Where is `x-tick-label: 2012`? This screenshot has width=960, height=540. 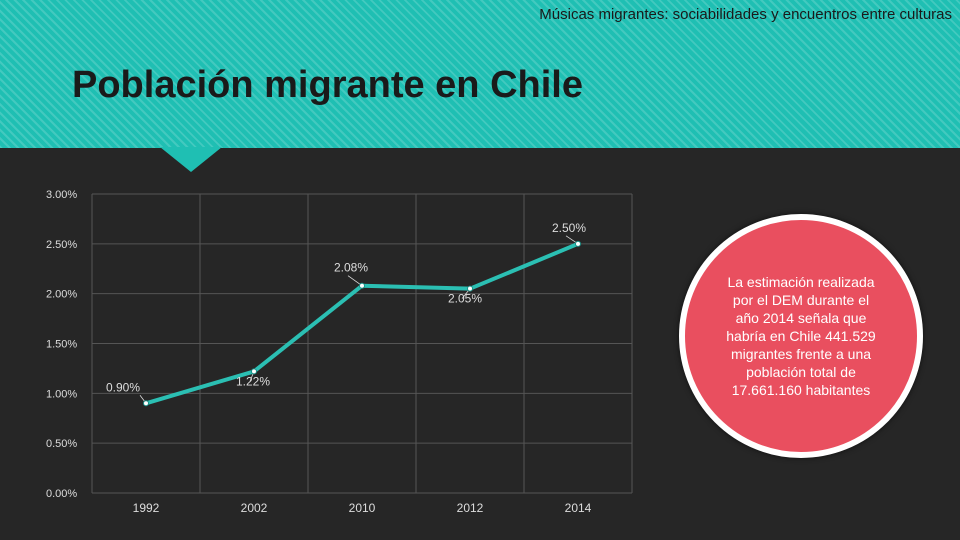
x-tick-label: 2012 is located at coordinates (470, 508).